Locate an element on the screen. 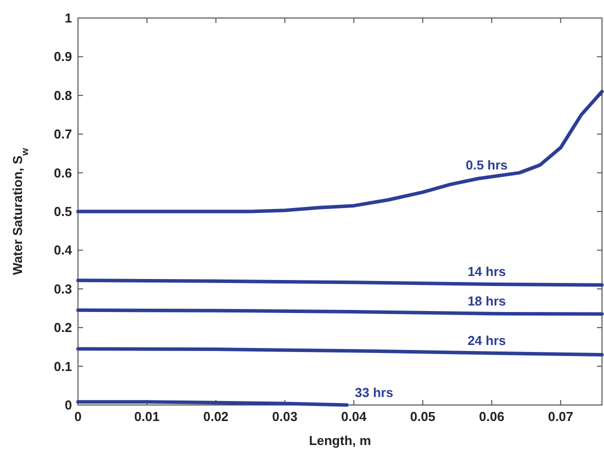  y-tick-label: 0.3 is located at coordinates (63, 288).